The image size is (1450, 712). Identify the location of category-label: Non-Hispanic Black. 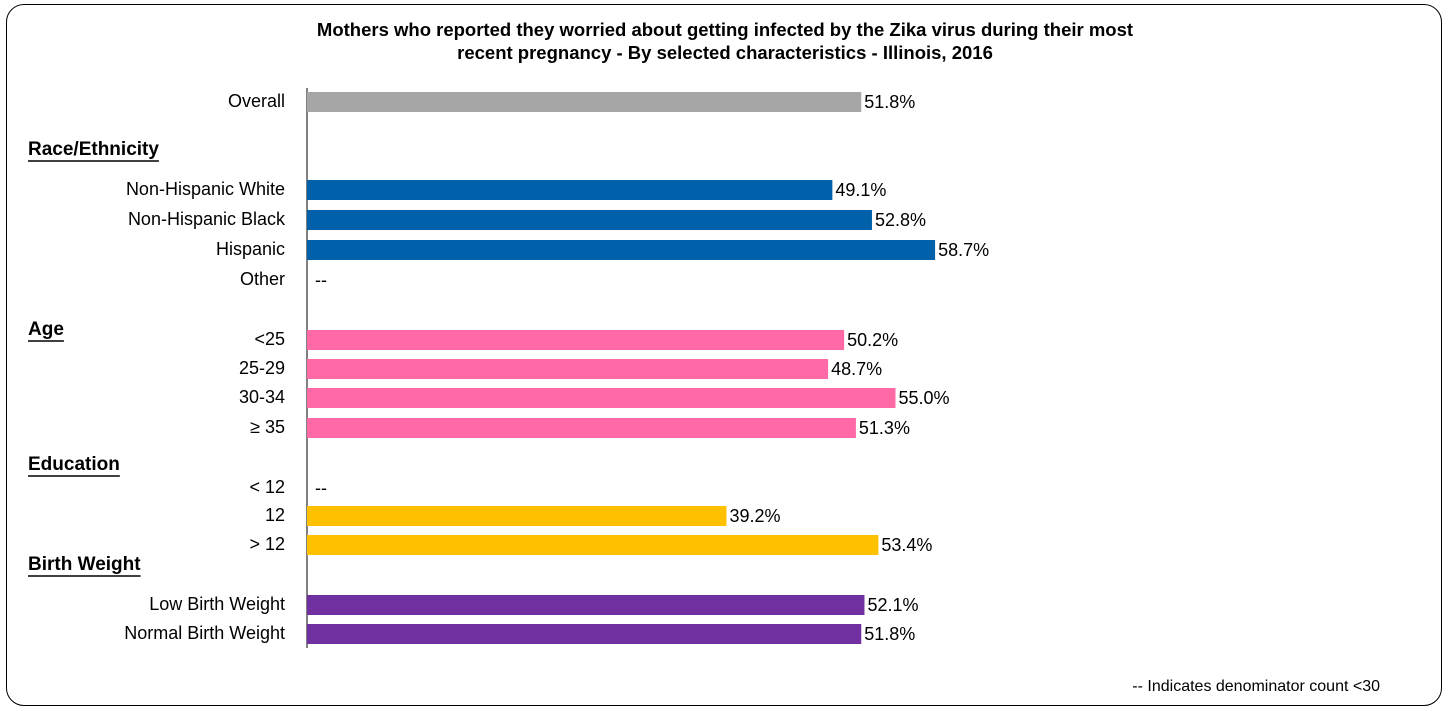
(207, 219).